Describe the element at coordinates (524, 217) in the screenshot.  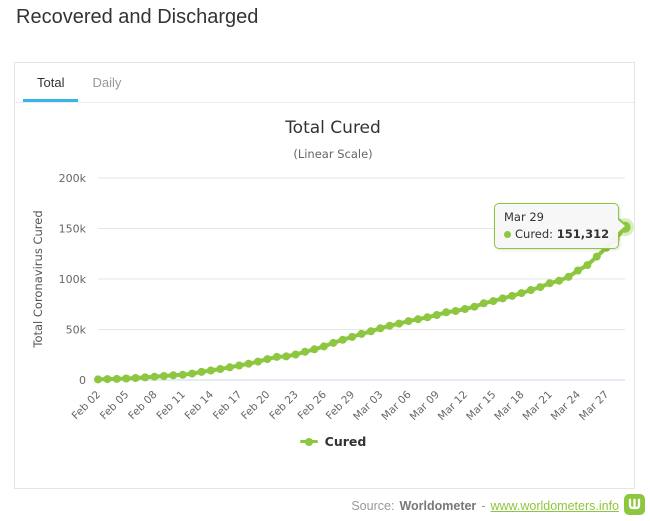
I see `tooltip-date: Mar 29` at that location.